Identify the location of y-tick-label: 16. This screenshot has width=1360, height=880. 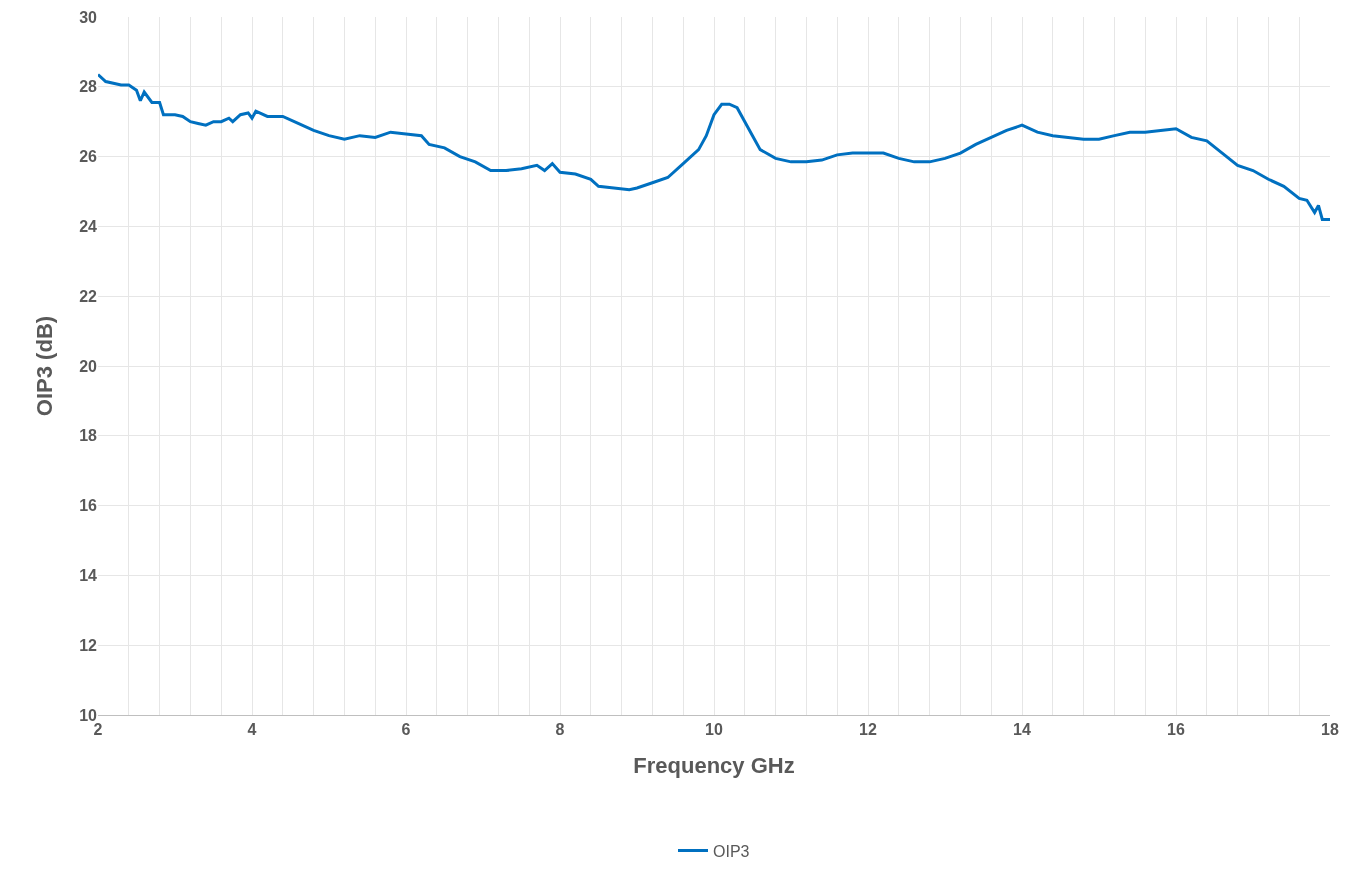
(88, 506).